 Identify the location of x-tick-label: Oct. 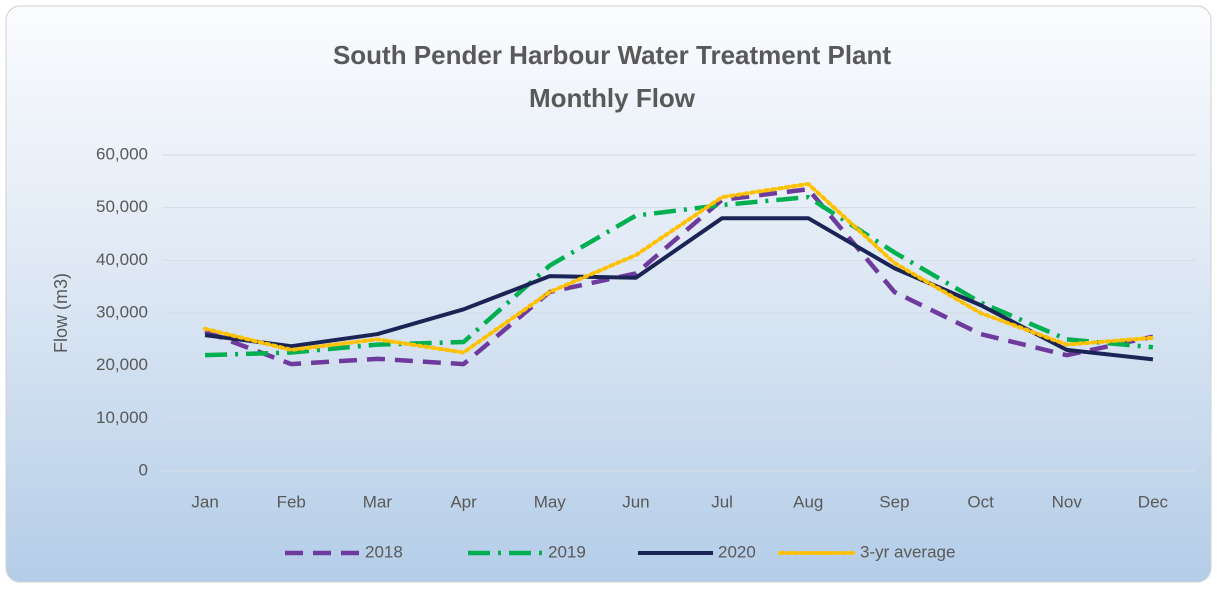
(980, 501).